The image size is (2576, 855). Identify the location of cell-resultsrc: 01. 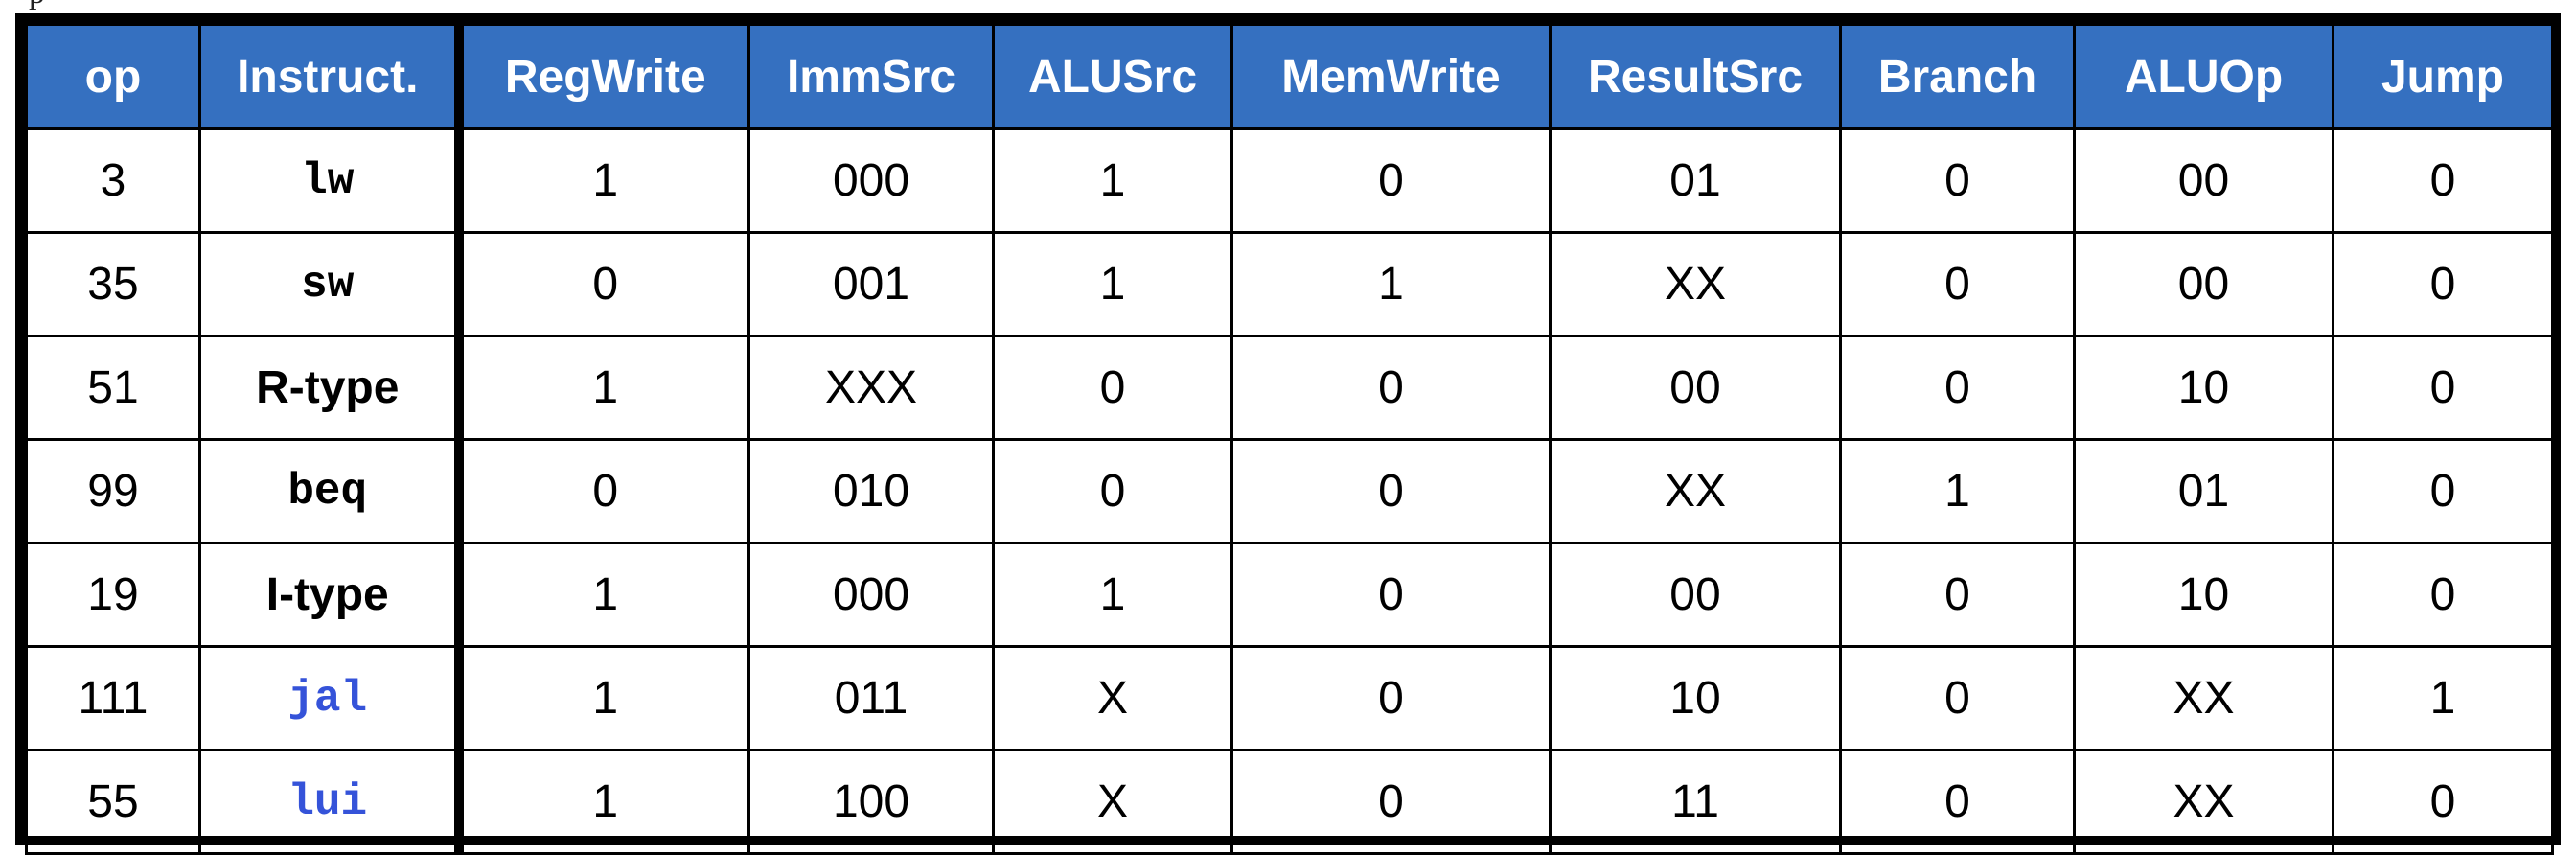
(1695, 180).